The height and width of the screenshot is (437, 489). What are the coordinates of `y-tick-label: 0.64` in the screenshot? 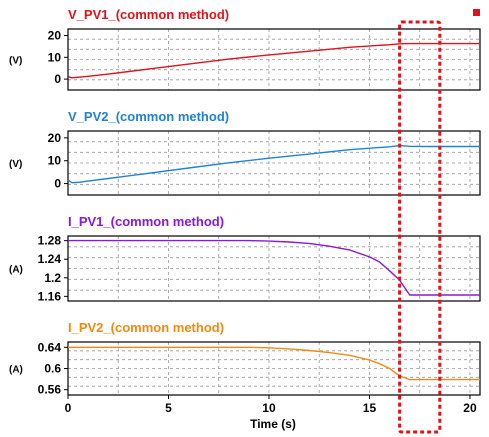 It's located at (50, 347).